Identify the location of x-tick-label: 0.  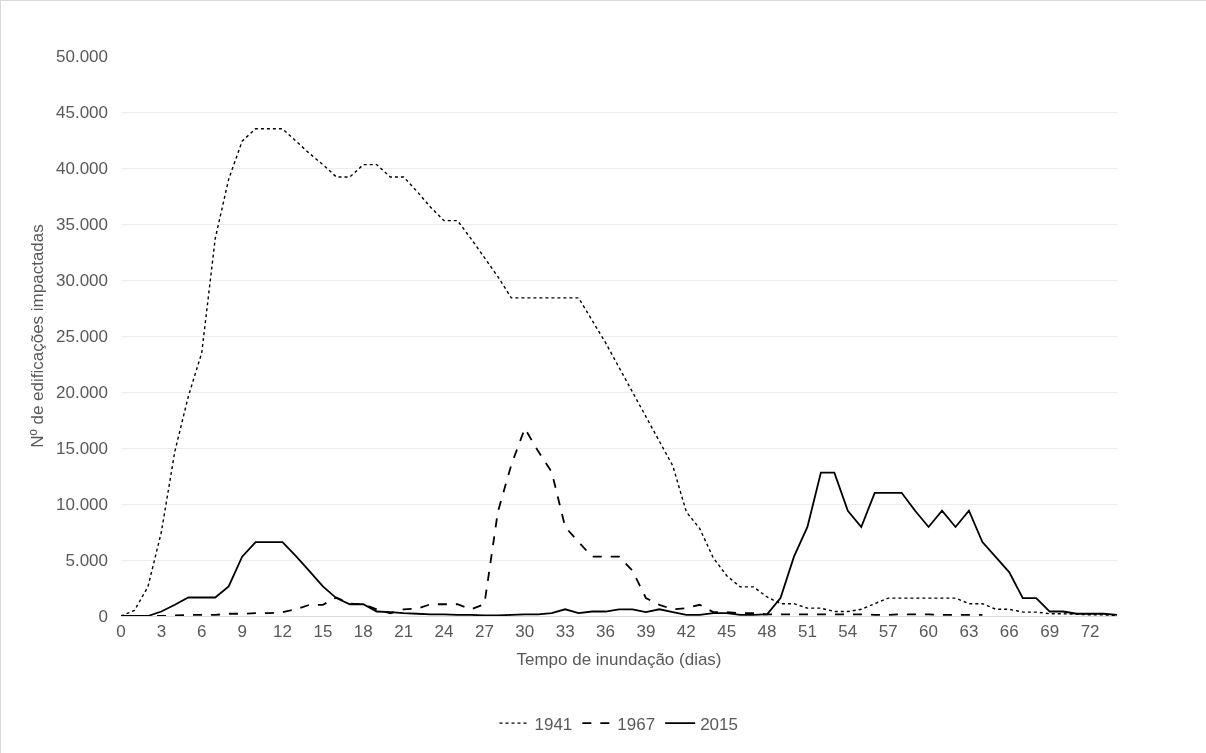
(121, 632).